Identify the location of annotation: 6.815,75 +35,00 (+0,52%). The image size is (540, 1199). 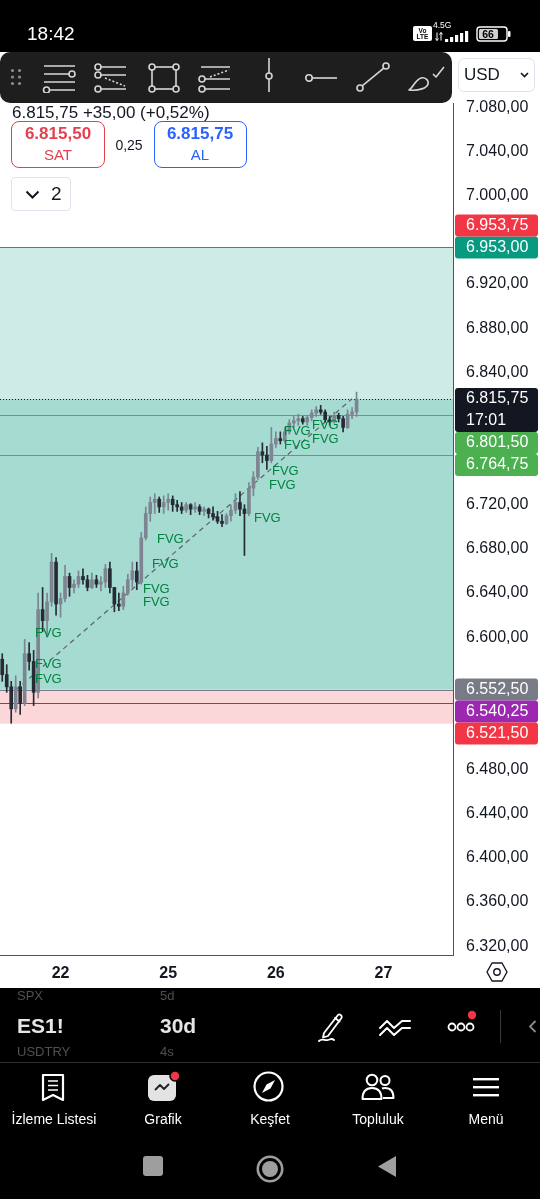
(111, 112).